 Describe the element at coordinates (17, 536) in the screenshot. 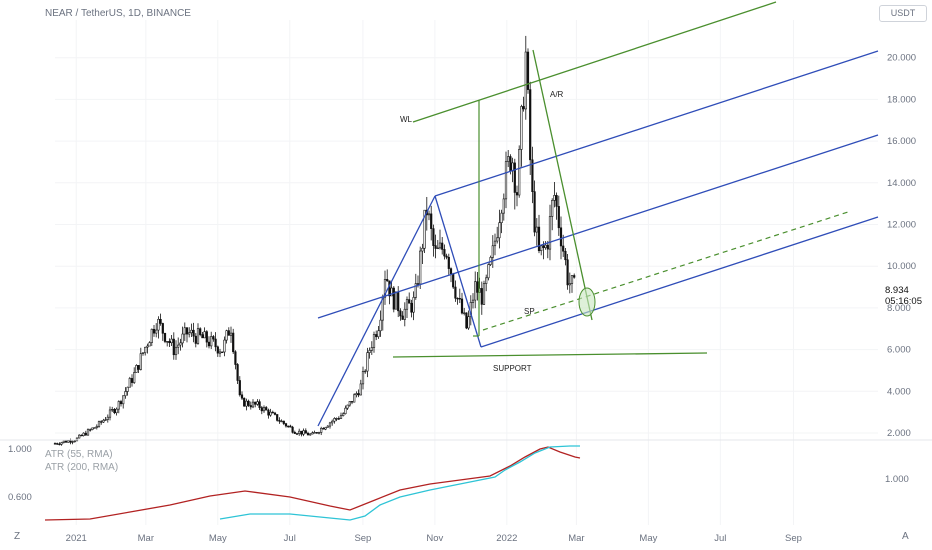

I see `zoom-reset-button: Z` at that location.